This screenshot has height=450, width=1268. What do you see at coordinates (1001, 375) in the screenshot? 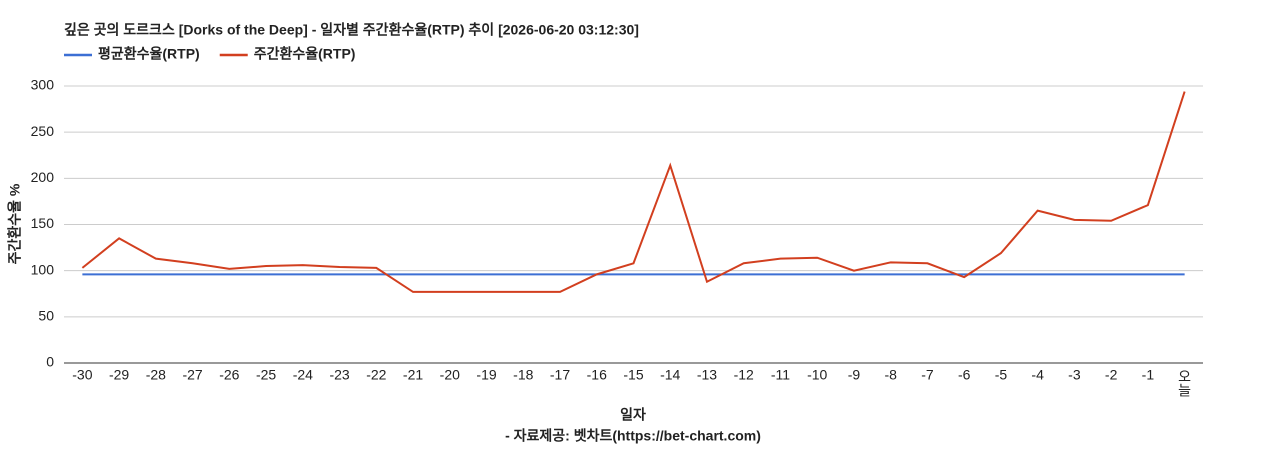
I see `x-tick-label: -5` at bounding box center [1001, 375].